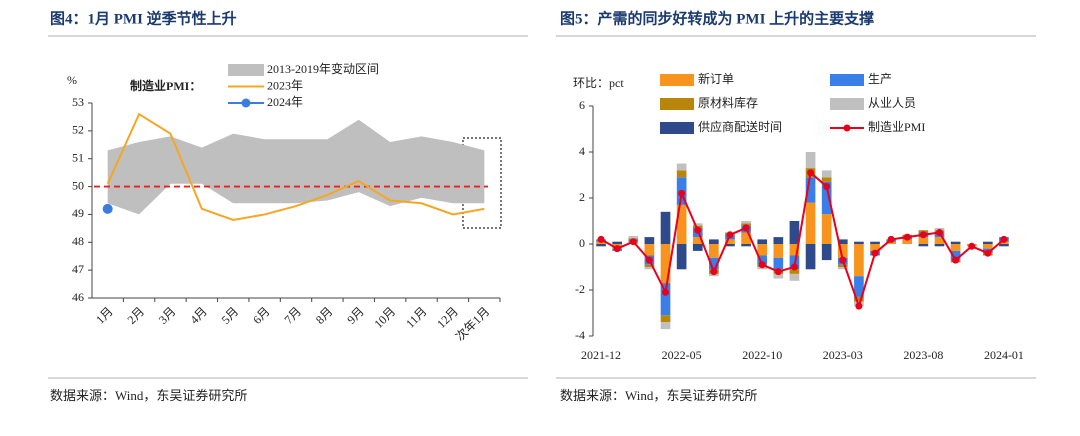  I want to click on y-axis-label: %, so click(72, 80).